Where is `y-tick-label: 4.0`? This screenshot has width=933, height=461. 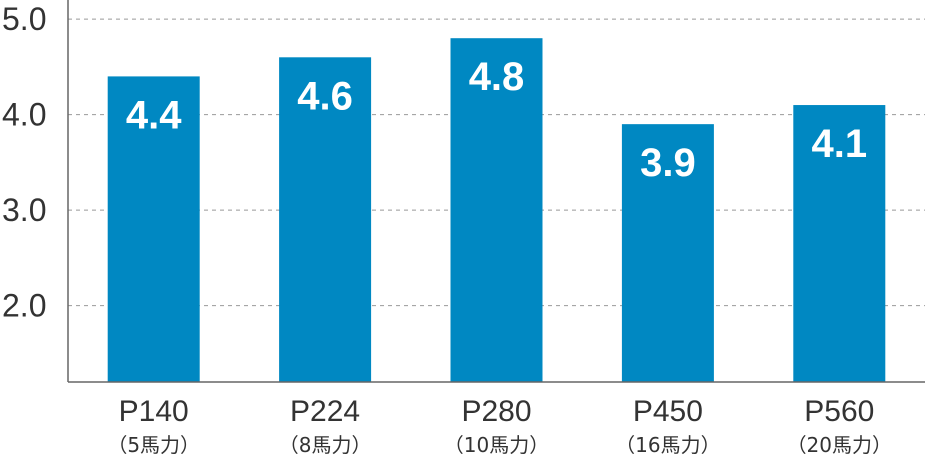 y-tick-label: 4.0 is located at coordinates (24, 115).